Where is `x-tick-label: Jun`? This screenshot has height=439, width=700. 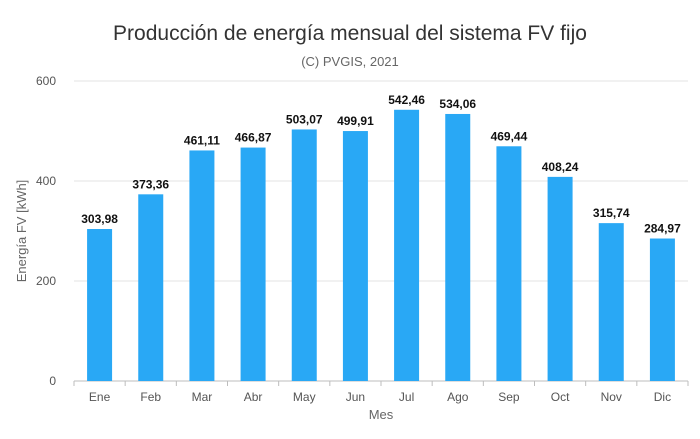
x-tick-label: Jun is located at coordinates (355, 397).